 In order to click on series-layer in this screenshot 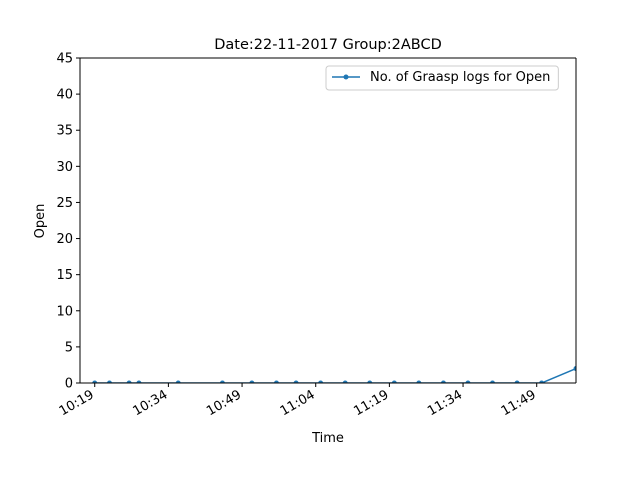, I will do `click(334, 374)`.